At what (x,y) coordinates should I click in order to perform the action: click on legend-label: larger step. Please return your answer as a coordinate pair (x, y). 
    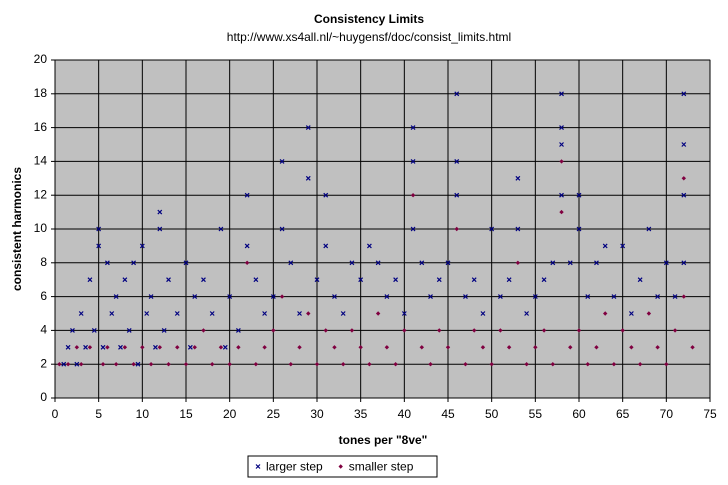
    Looking at the image, I should click on (294, 467).